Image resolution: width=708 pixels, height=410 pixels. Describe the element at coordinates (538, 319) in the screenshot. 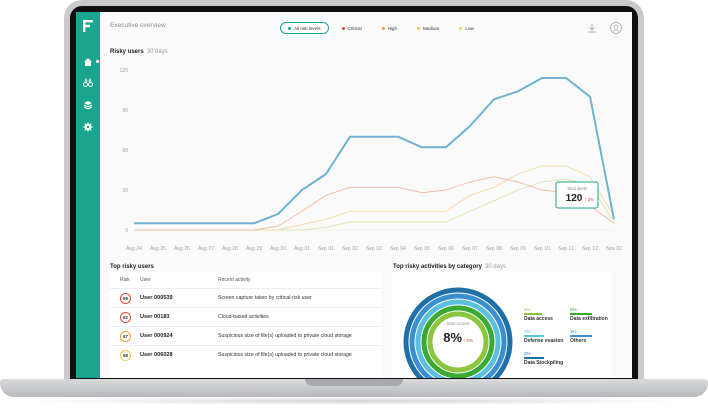

I see `legend-name: Data access` at that location.